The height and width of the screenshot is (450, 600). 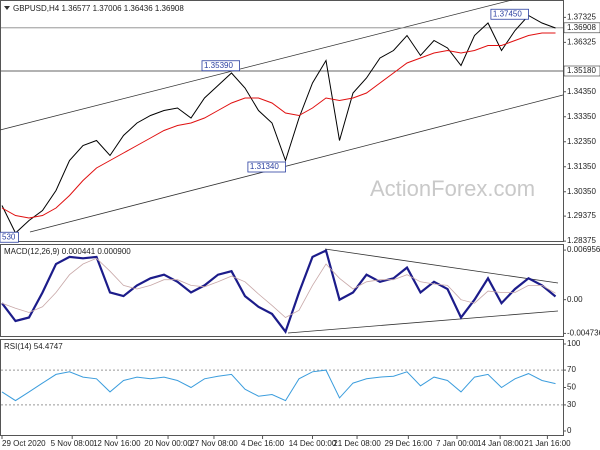 I want to click on price-label: 1.36908, so click(x=581, y=27).